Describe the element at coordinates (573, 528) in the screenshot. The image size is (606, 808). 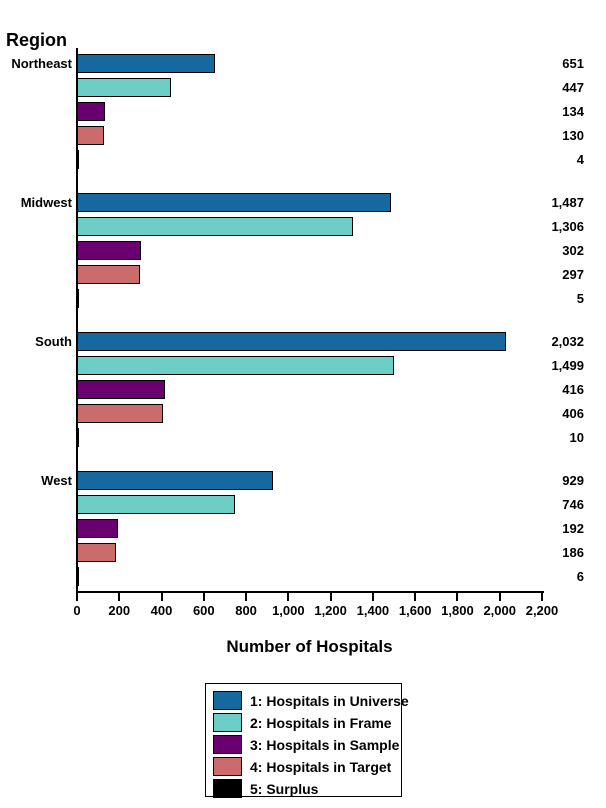
I see `value-label: 192` at that location.